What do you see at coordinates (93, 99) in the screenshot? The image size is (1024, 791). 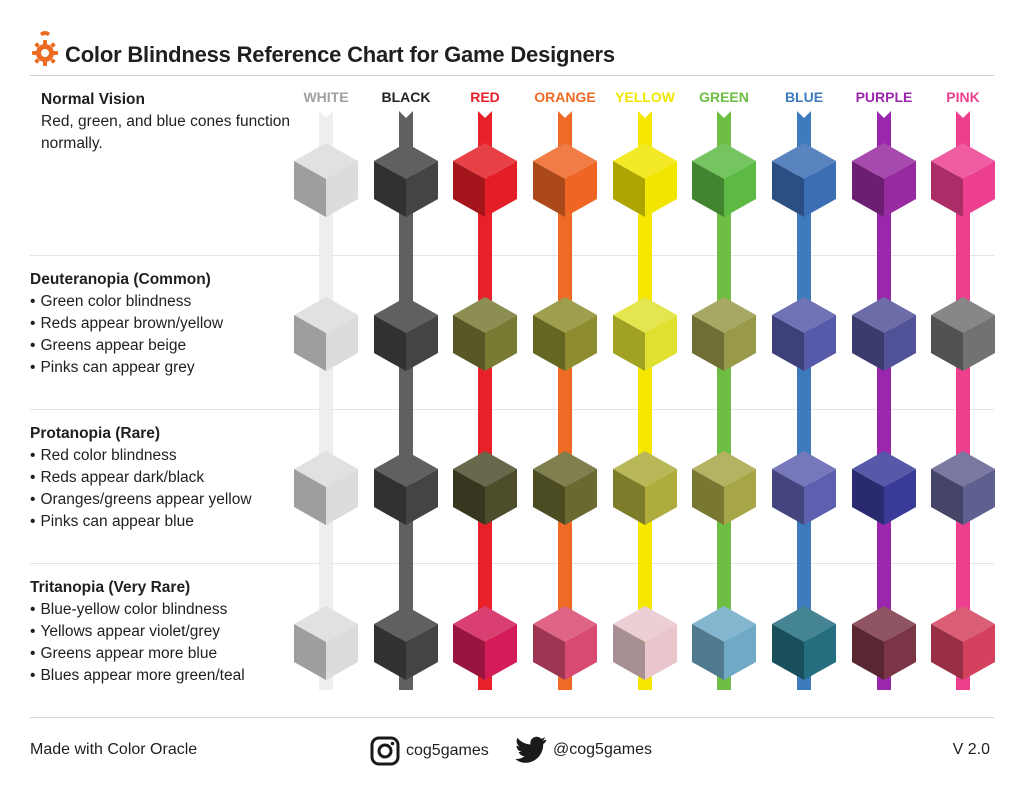 I see `section-heading: Normal Vision` at bounding box center [93, 99].